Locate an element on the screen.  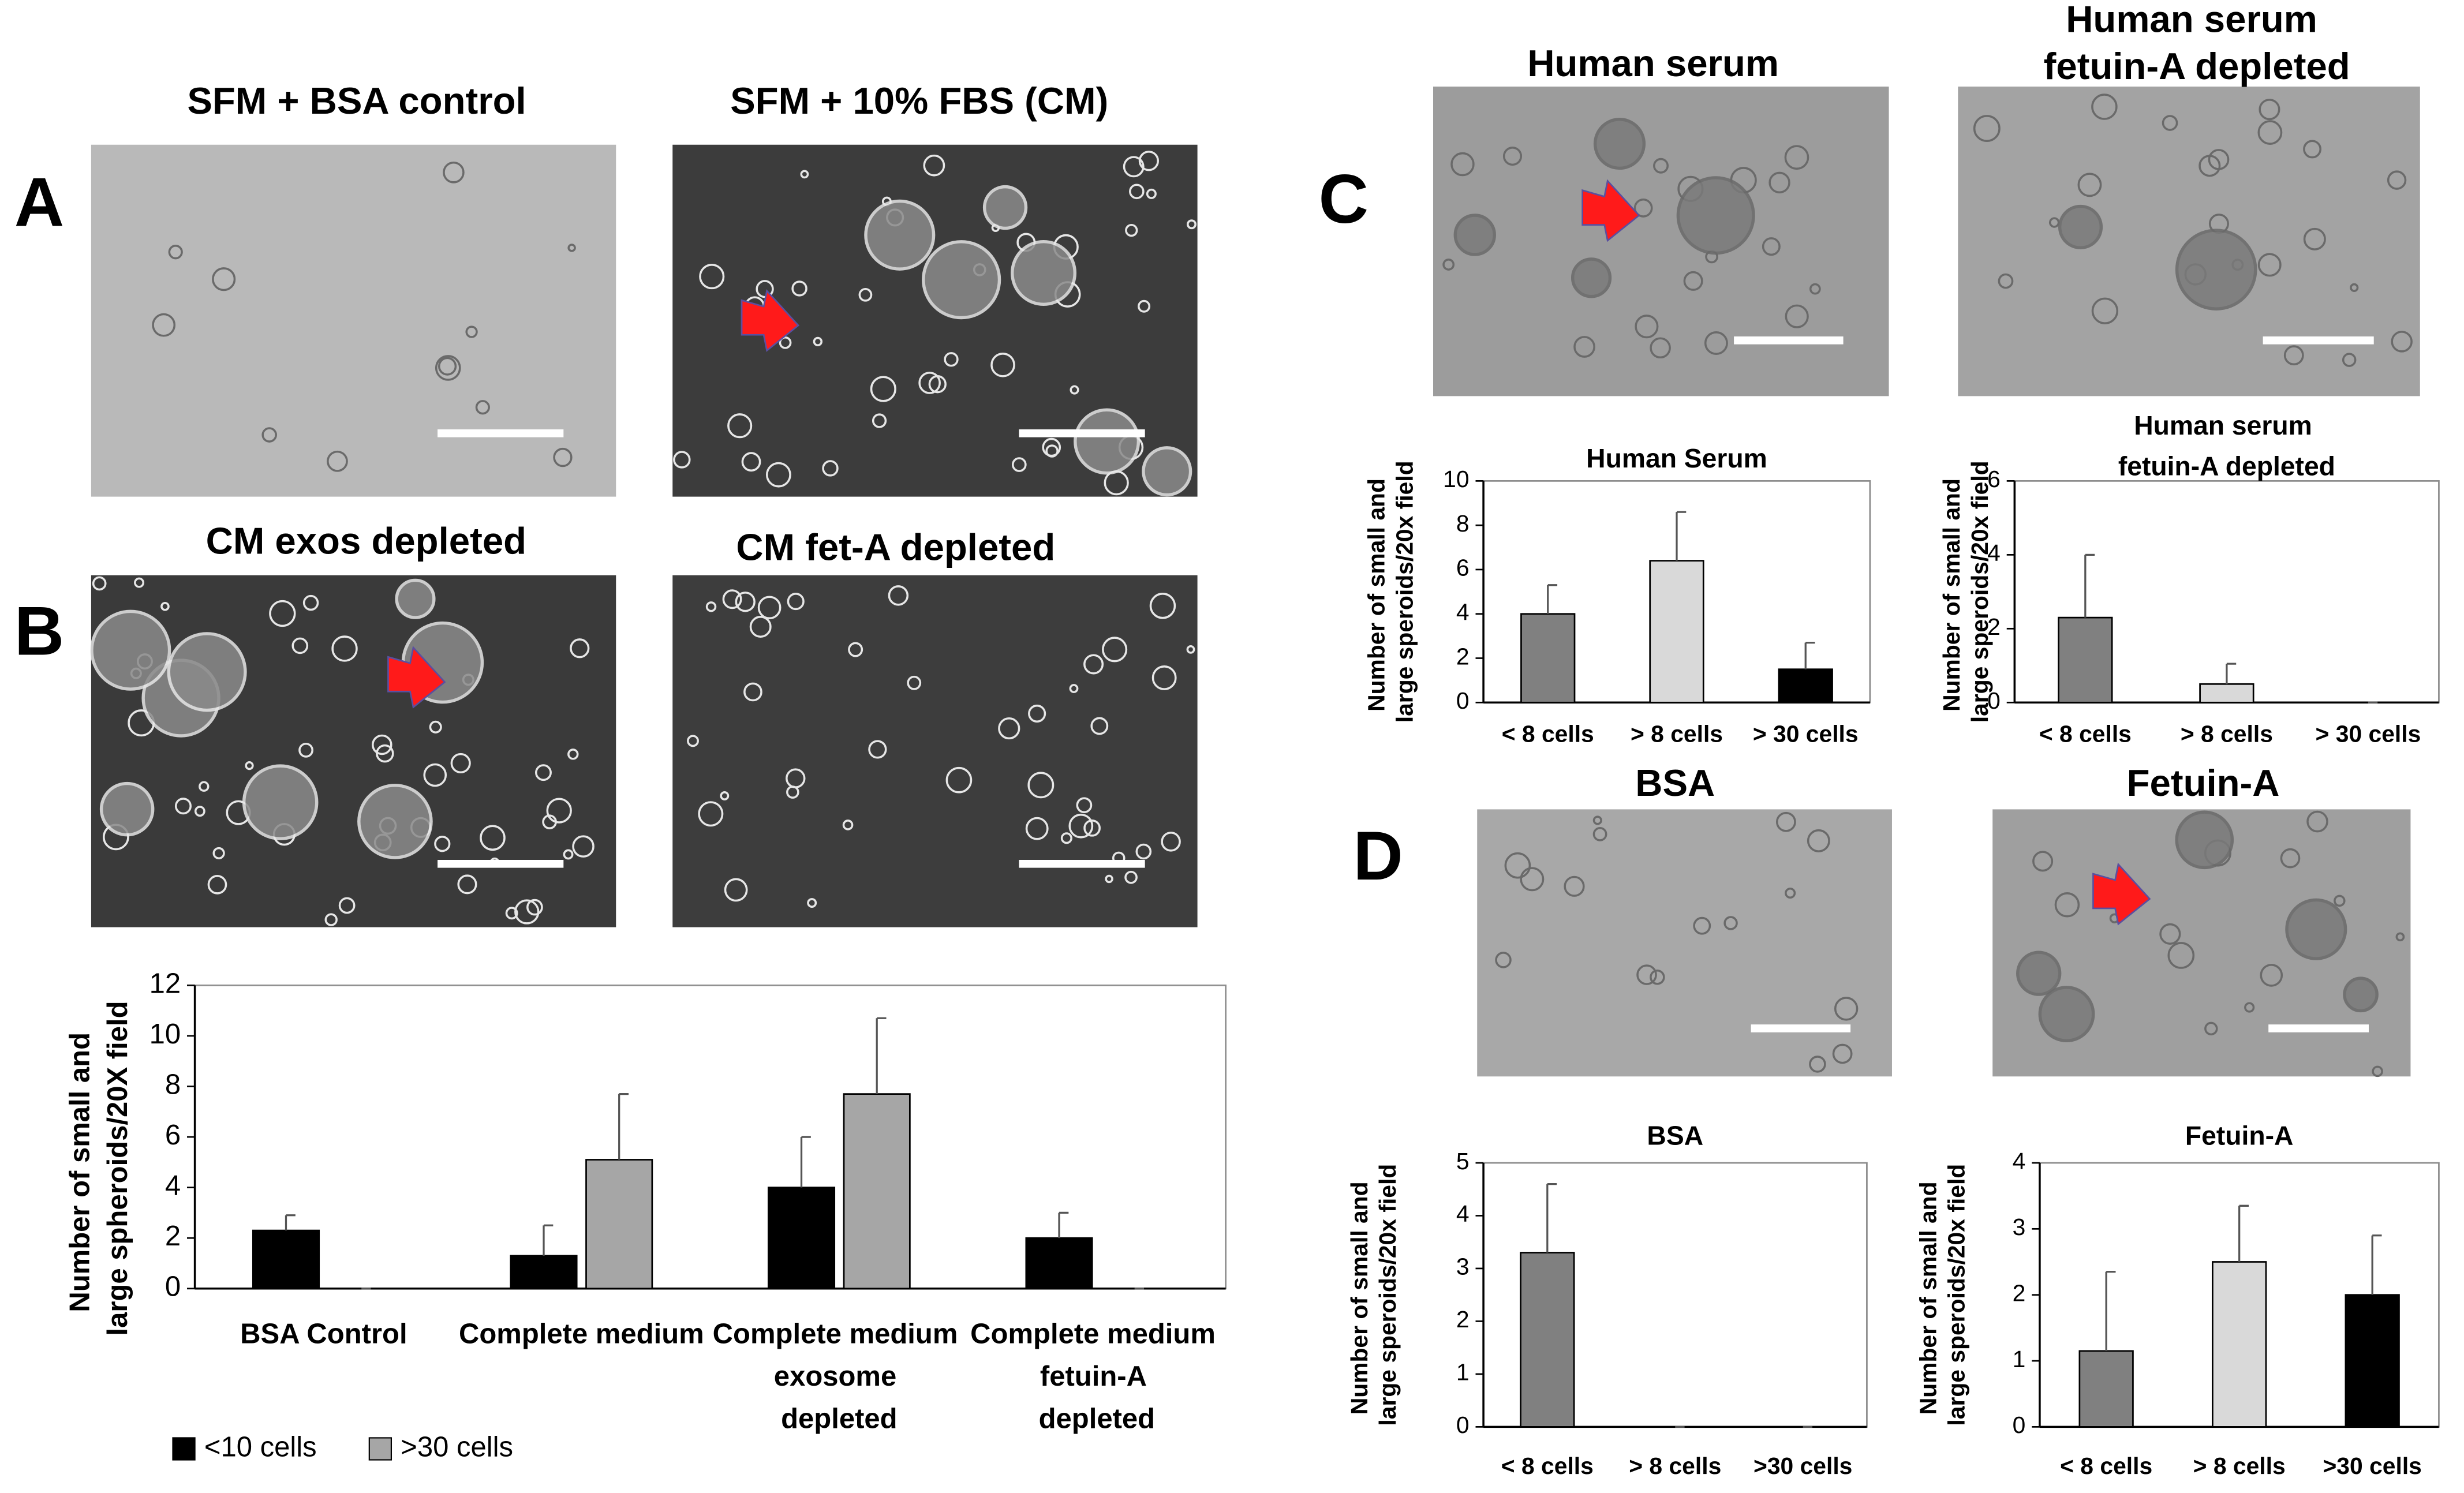
image-title: SFM + BSA control is located at coordinates (356, 101).